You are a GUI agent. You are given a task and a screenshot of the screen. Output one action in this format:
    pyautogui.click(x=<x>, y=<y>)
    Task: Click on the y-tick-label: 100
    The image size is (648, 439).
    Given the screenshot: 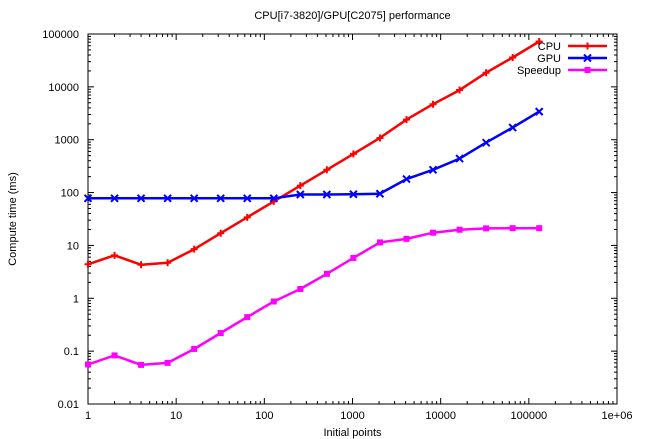 What is the action you would take?
    pyautogui.click(x=70, y=194)
    